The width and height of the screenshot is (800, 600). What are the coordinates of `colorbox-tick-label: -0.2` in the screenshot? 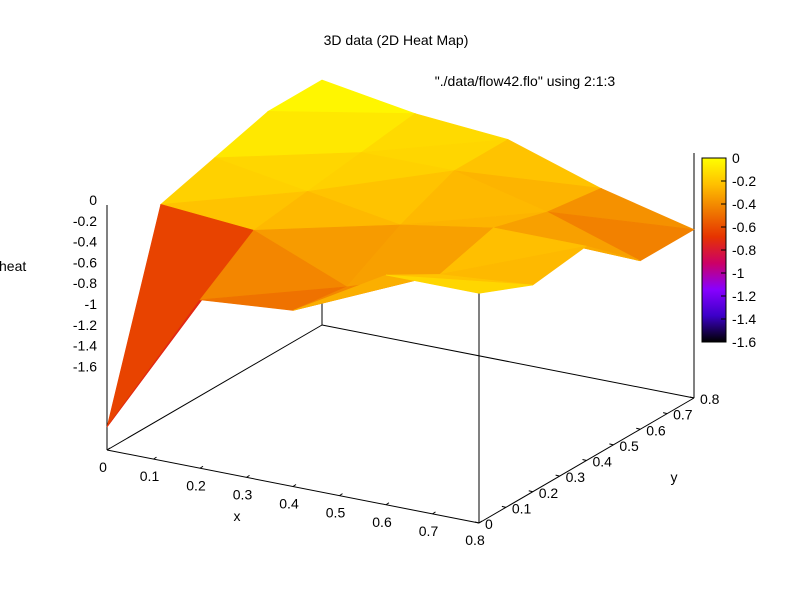 It's located at (744, 181).